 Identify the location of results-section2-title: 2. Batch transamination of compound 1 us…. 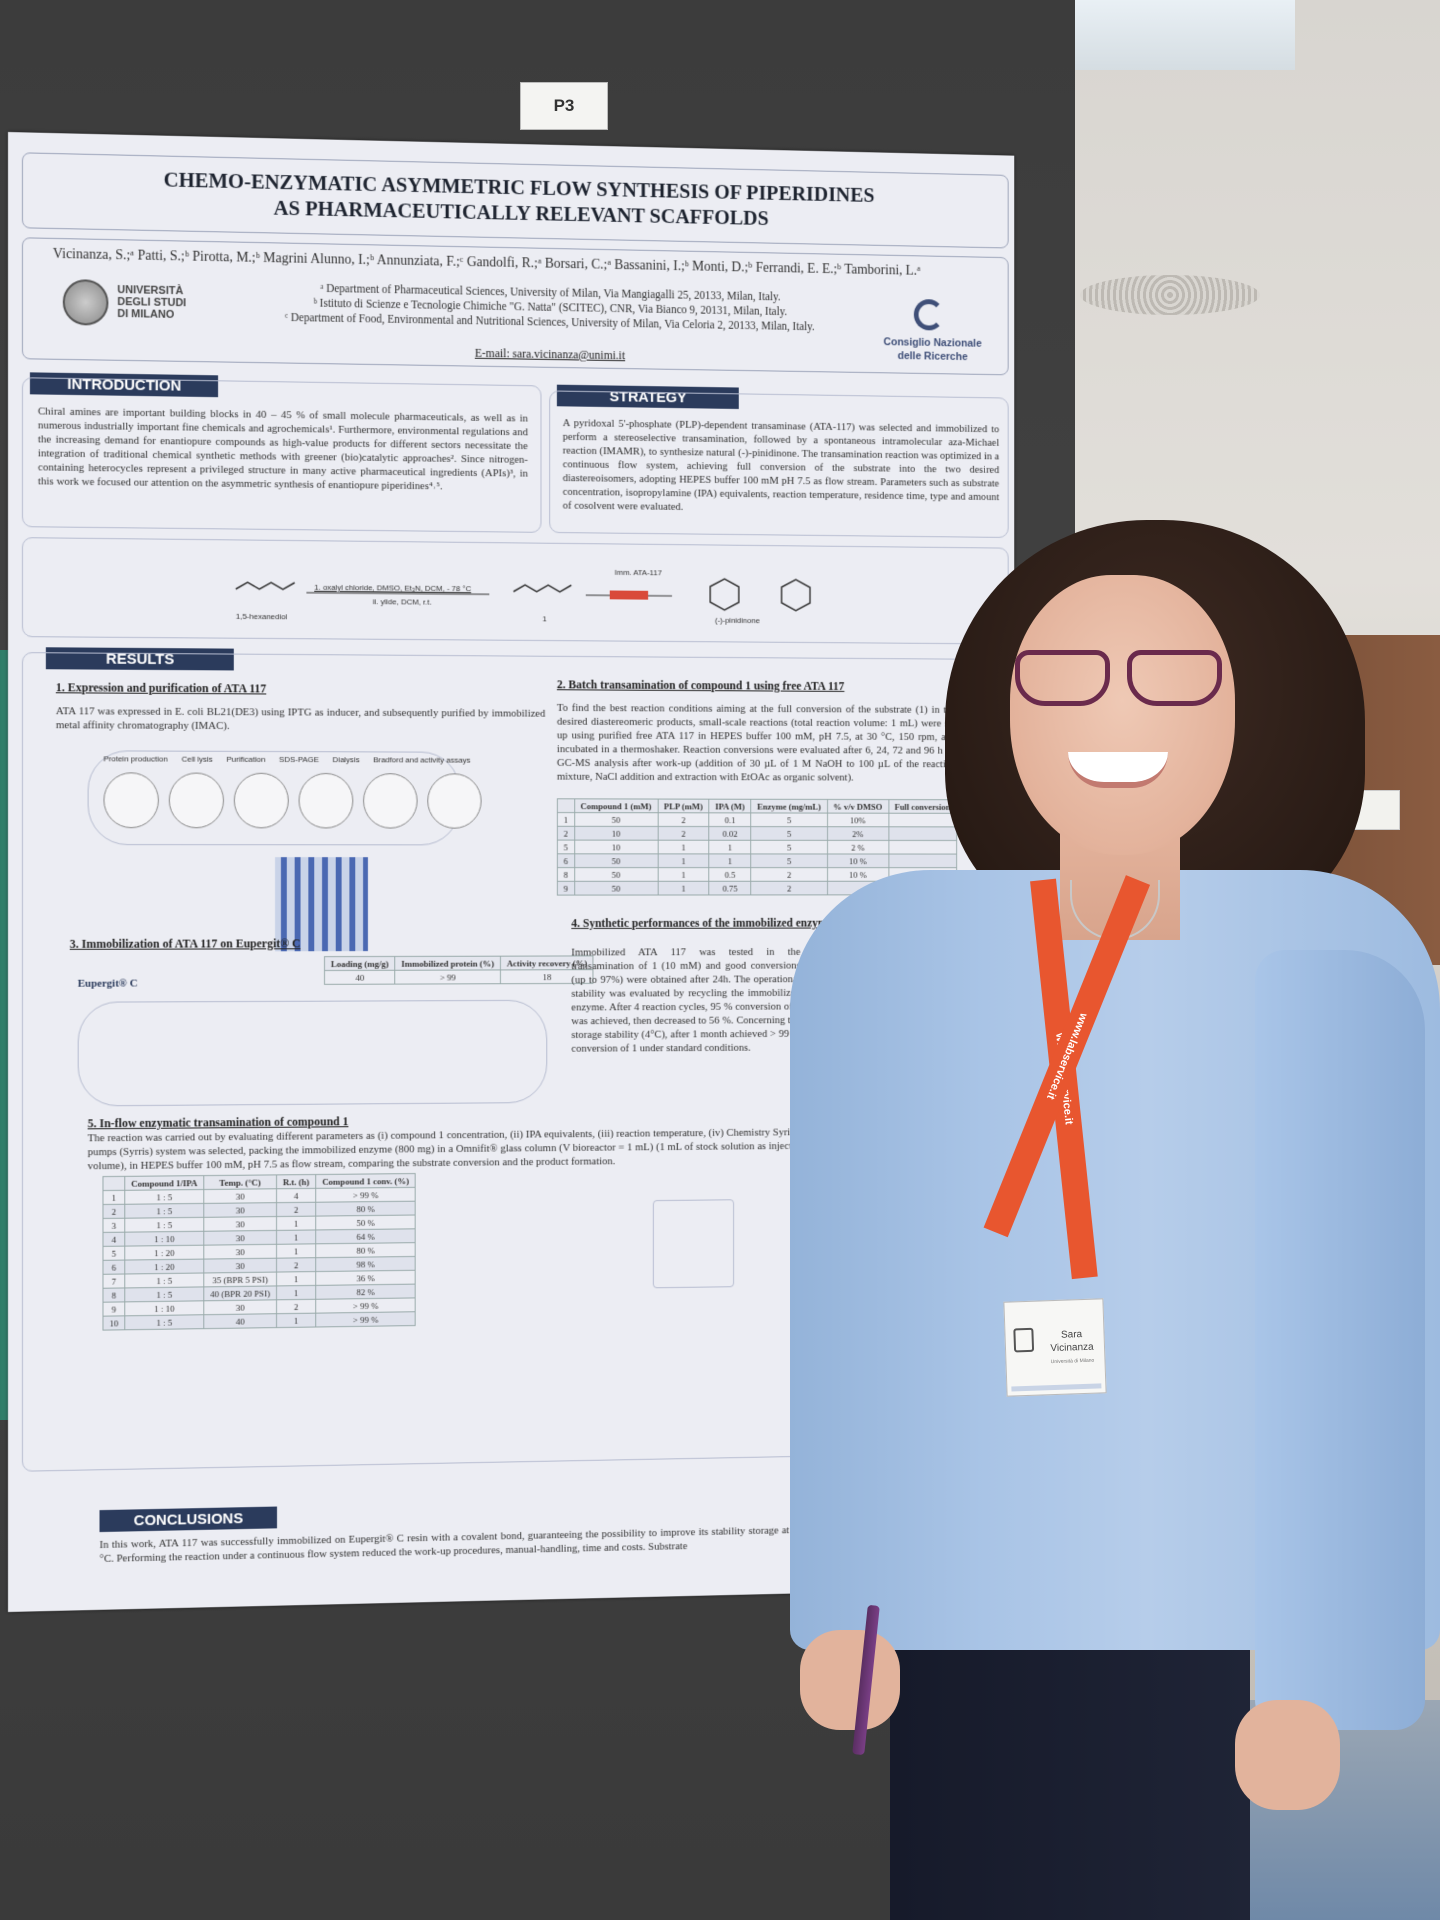
(701, 685).